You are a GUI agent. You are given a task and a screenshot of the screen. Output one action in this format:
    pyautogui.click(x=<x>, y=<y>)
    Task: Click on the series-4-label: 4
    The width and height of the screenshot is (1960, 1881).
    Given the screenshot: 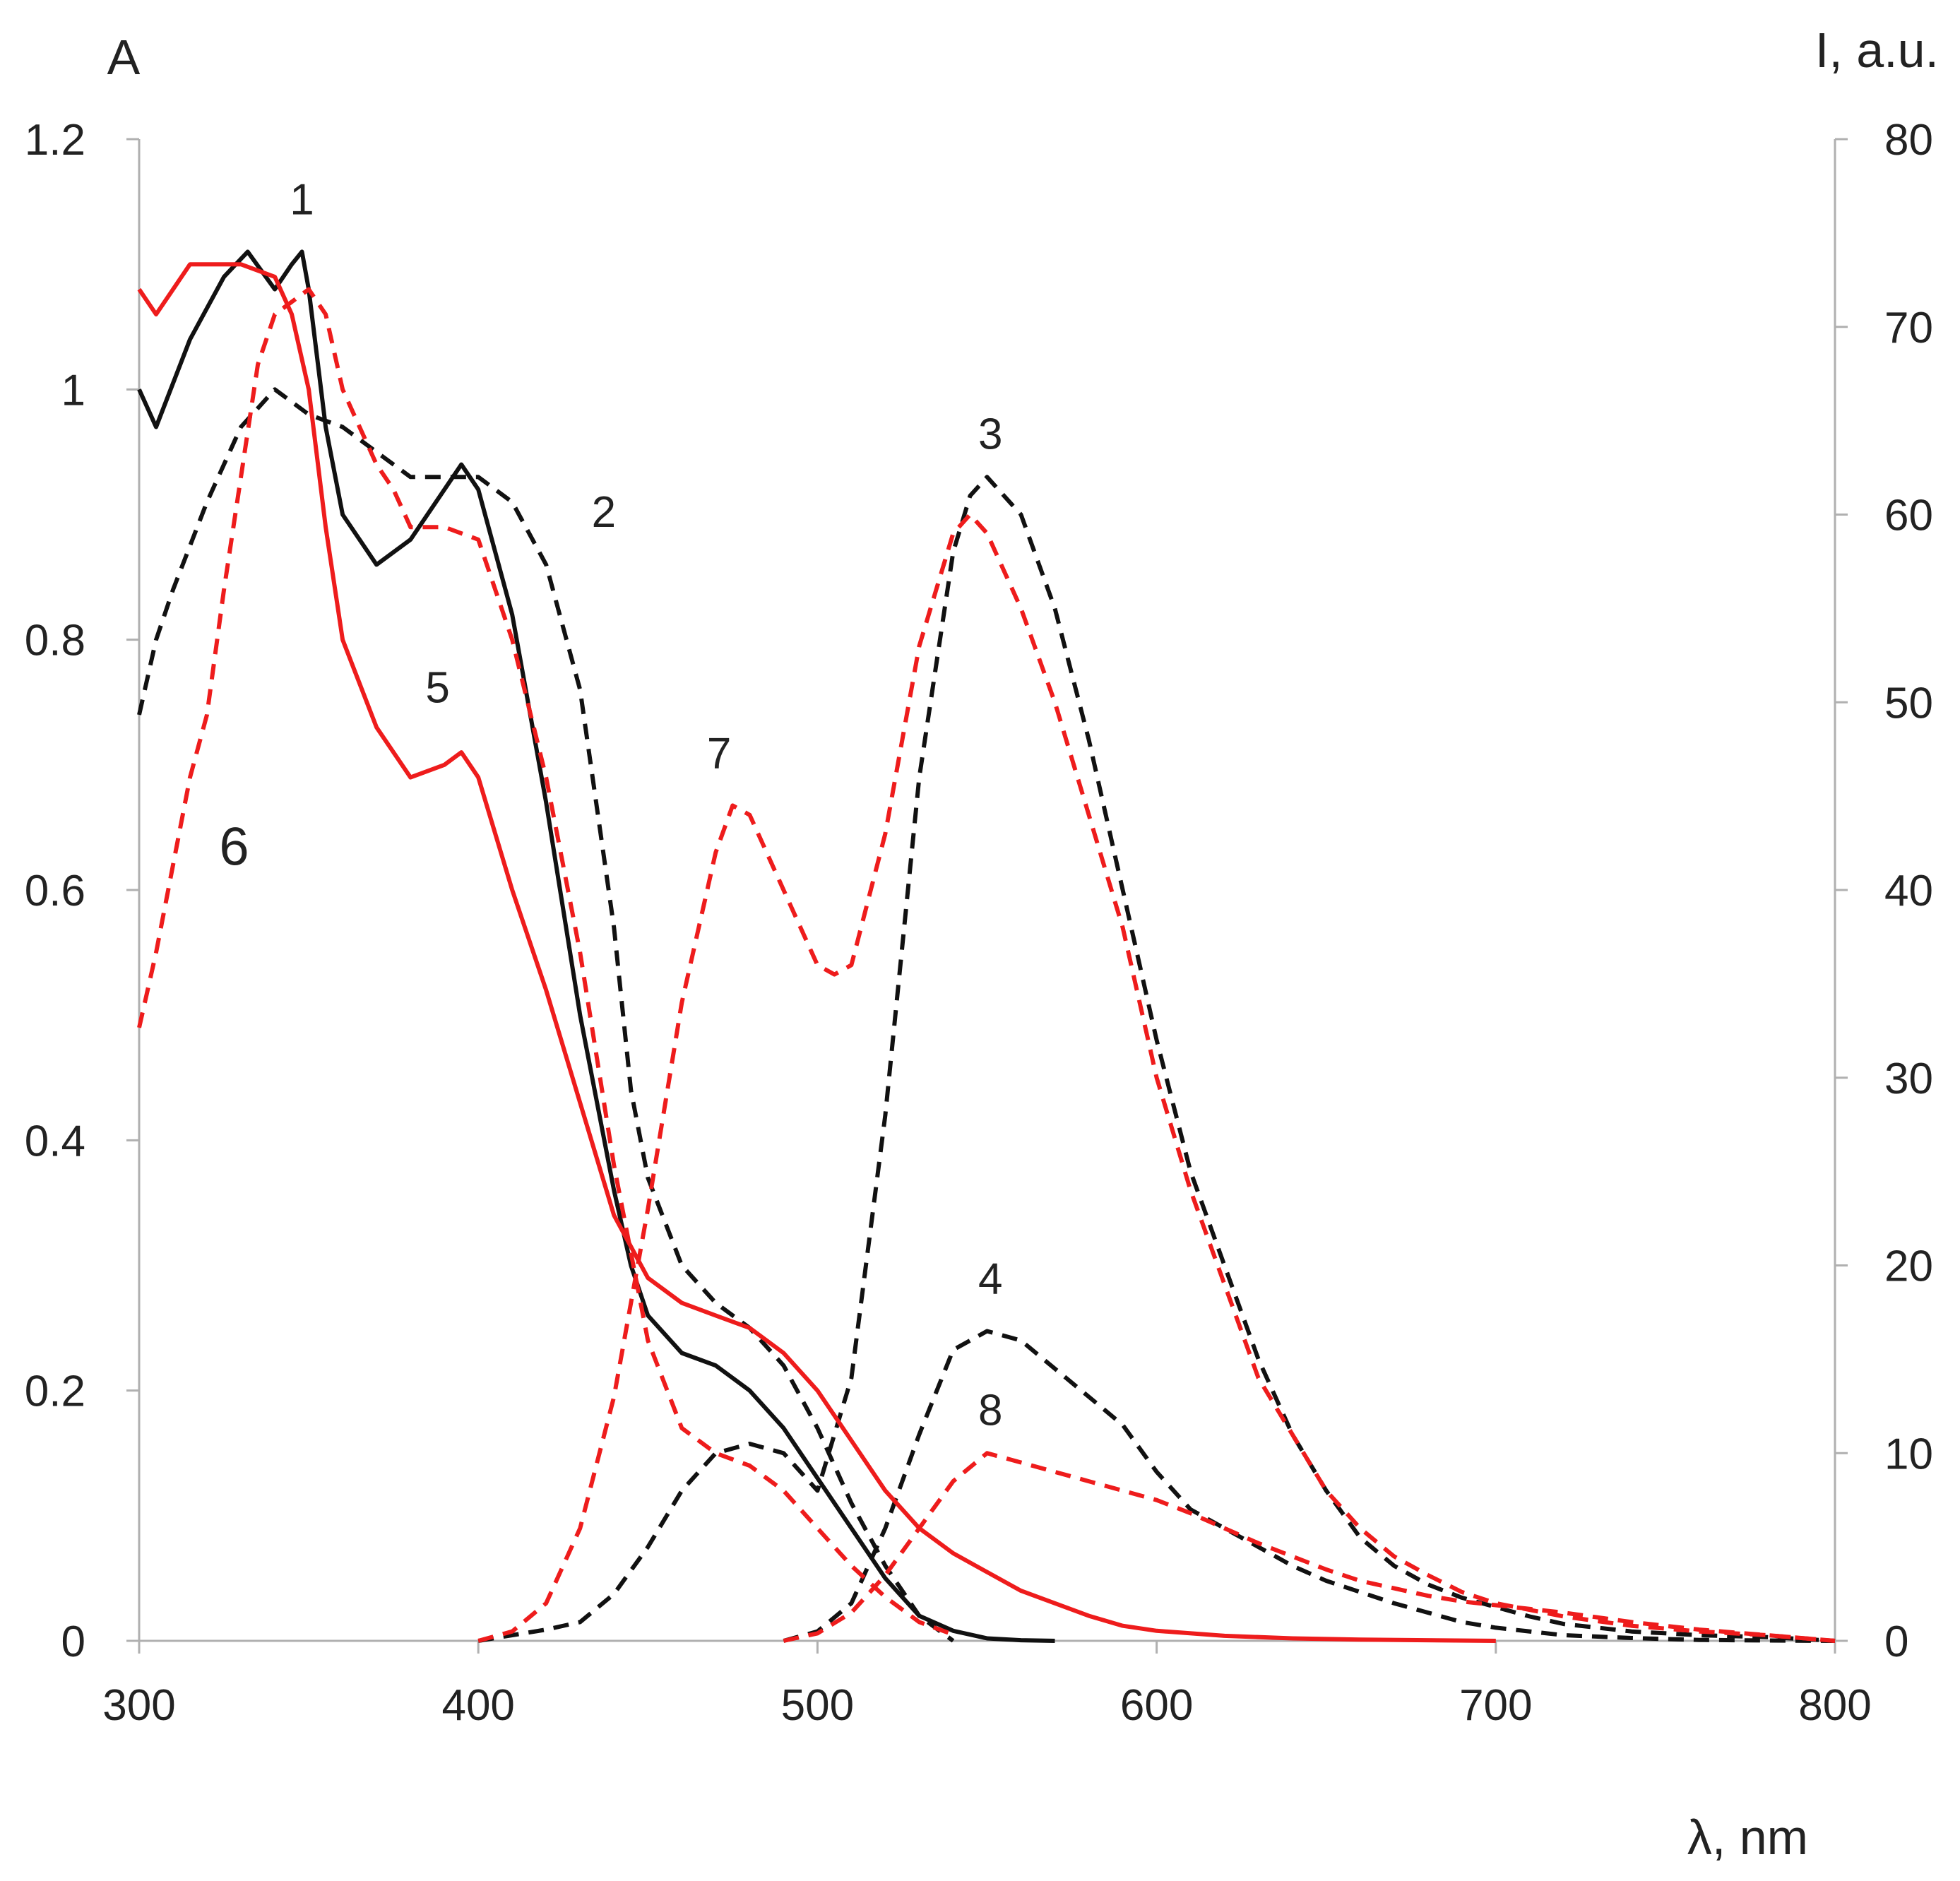 What is the action you would take?
    pyautogui.click(x=990, y=1278)
    